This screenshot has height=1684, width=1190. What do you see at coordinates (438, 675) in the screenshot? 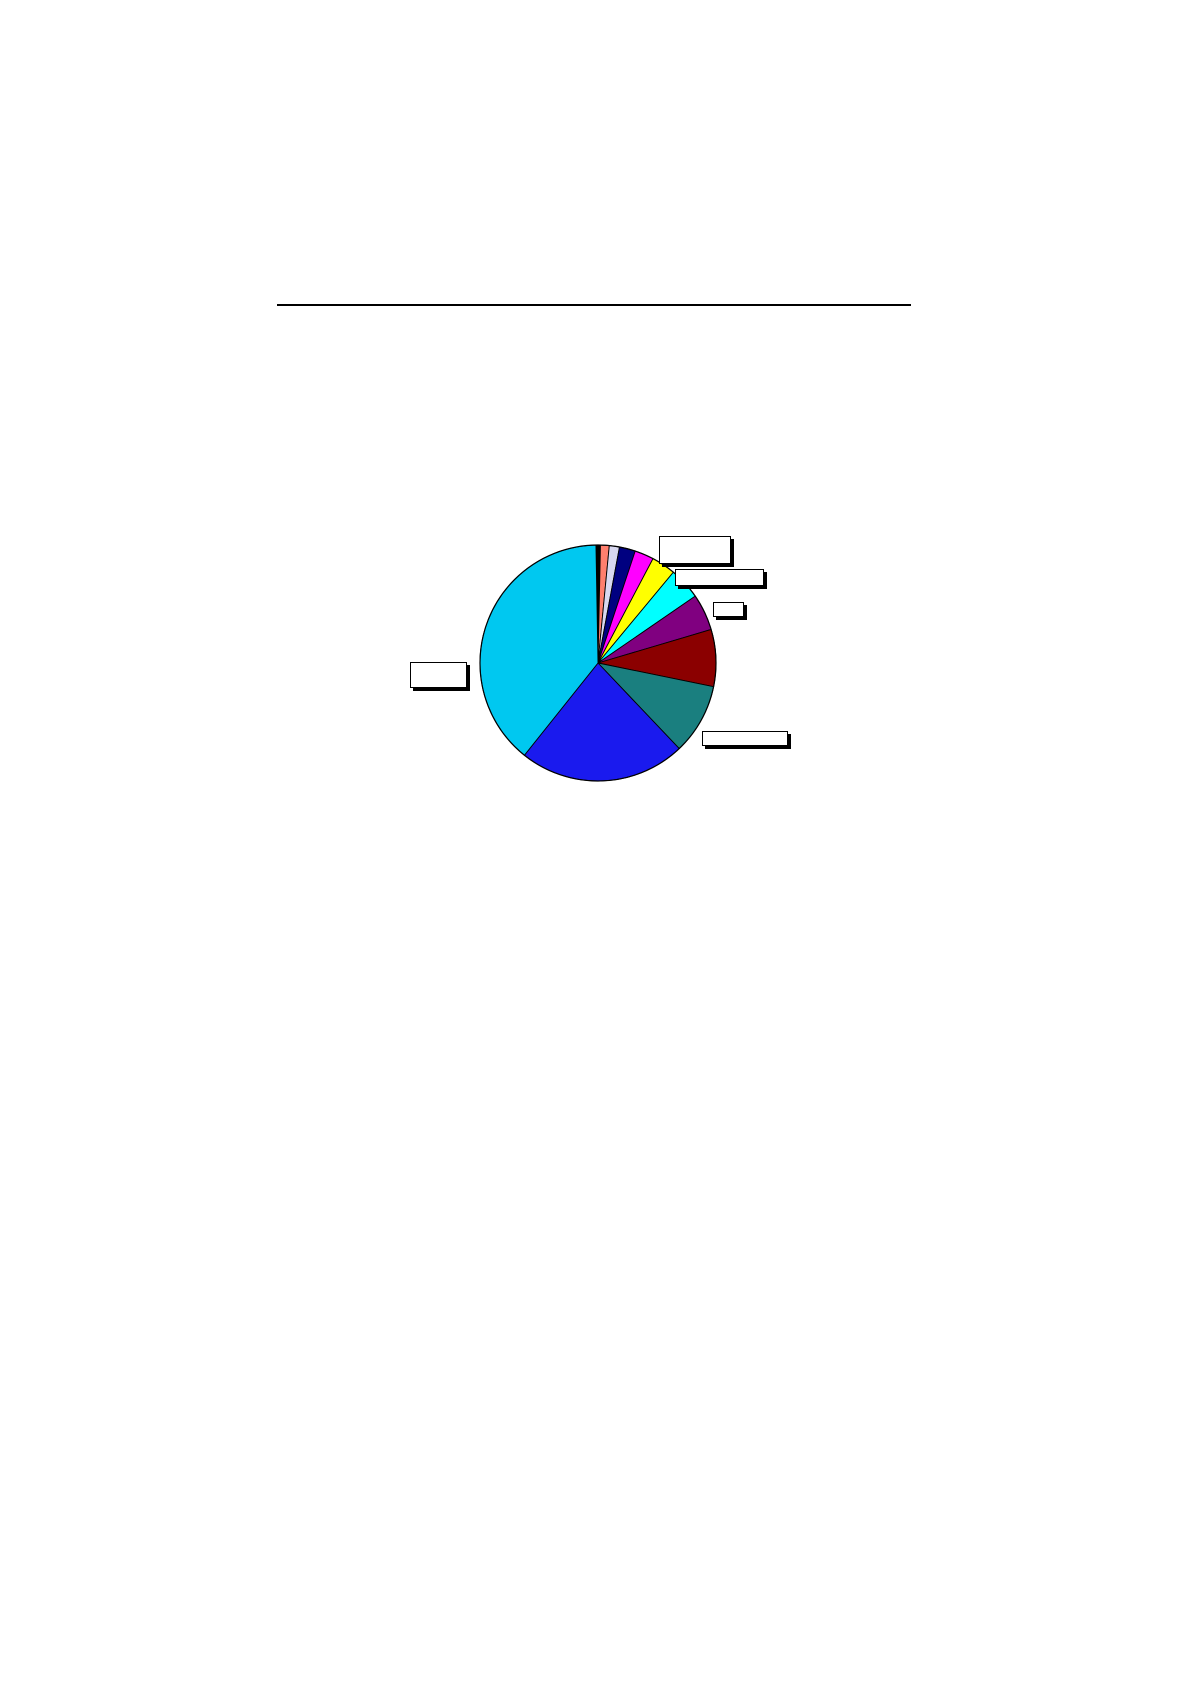
I see `callout-box-left` at bounding box center [438, 675].